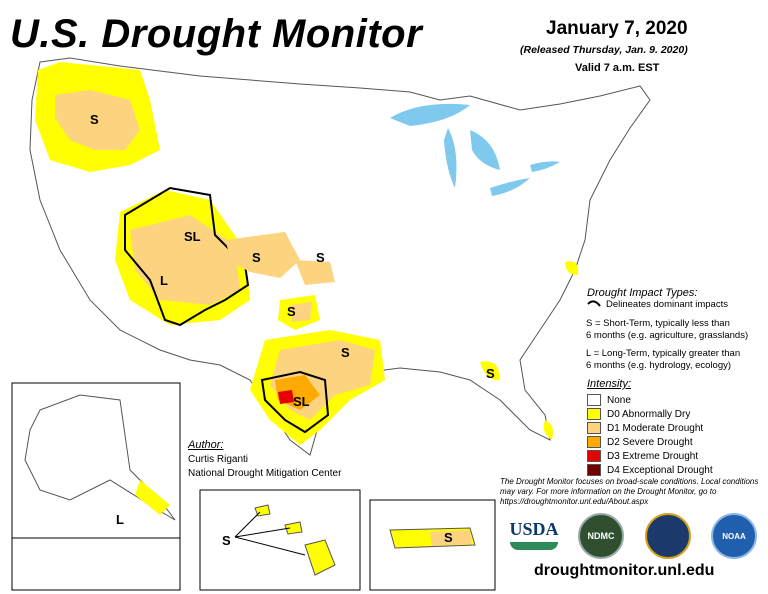 Image resolution: width=768 pixels, height=594 pixels. I want to click on legend-label: None, so click(619, 400).